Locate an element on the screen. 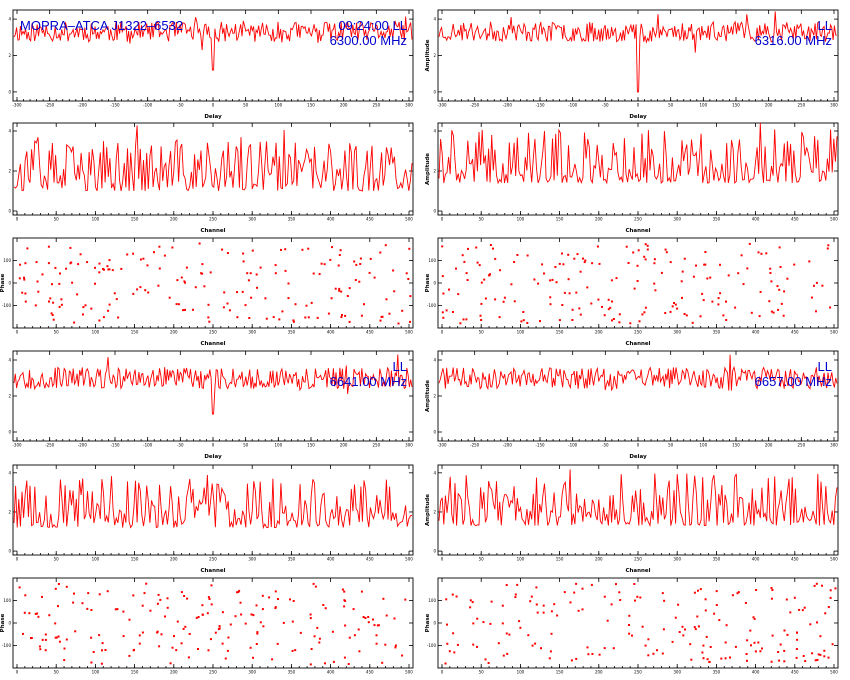 The width and height of the screenshot is (850, 680). x-tick-label: -150 is located at coordinates (115, 105).